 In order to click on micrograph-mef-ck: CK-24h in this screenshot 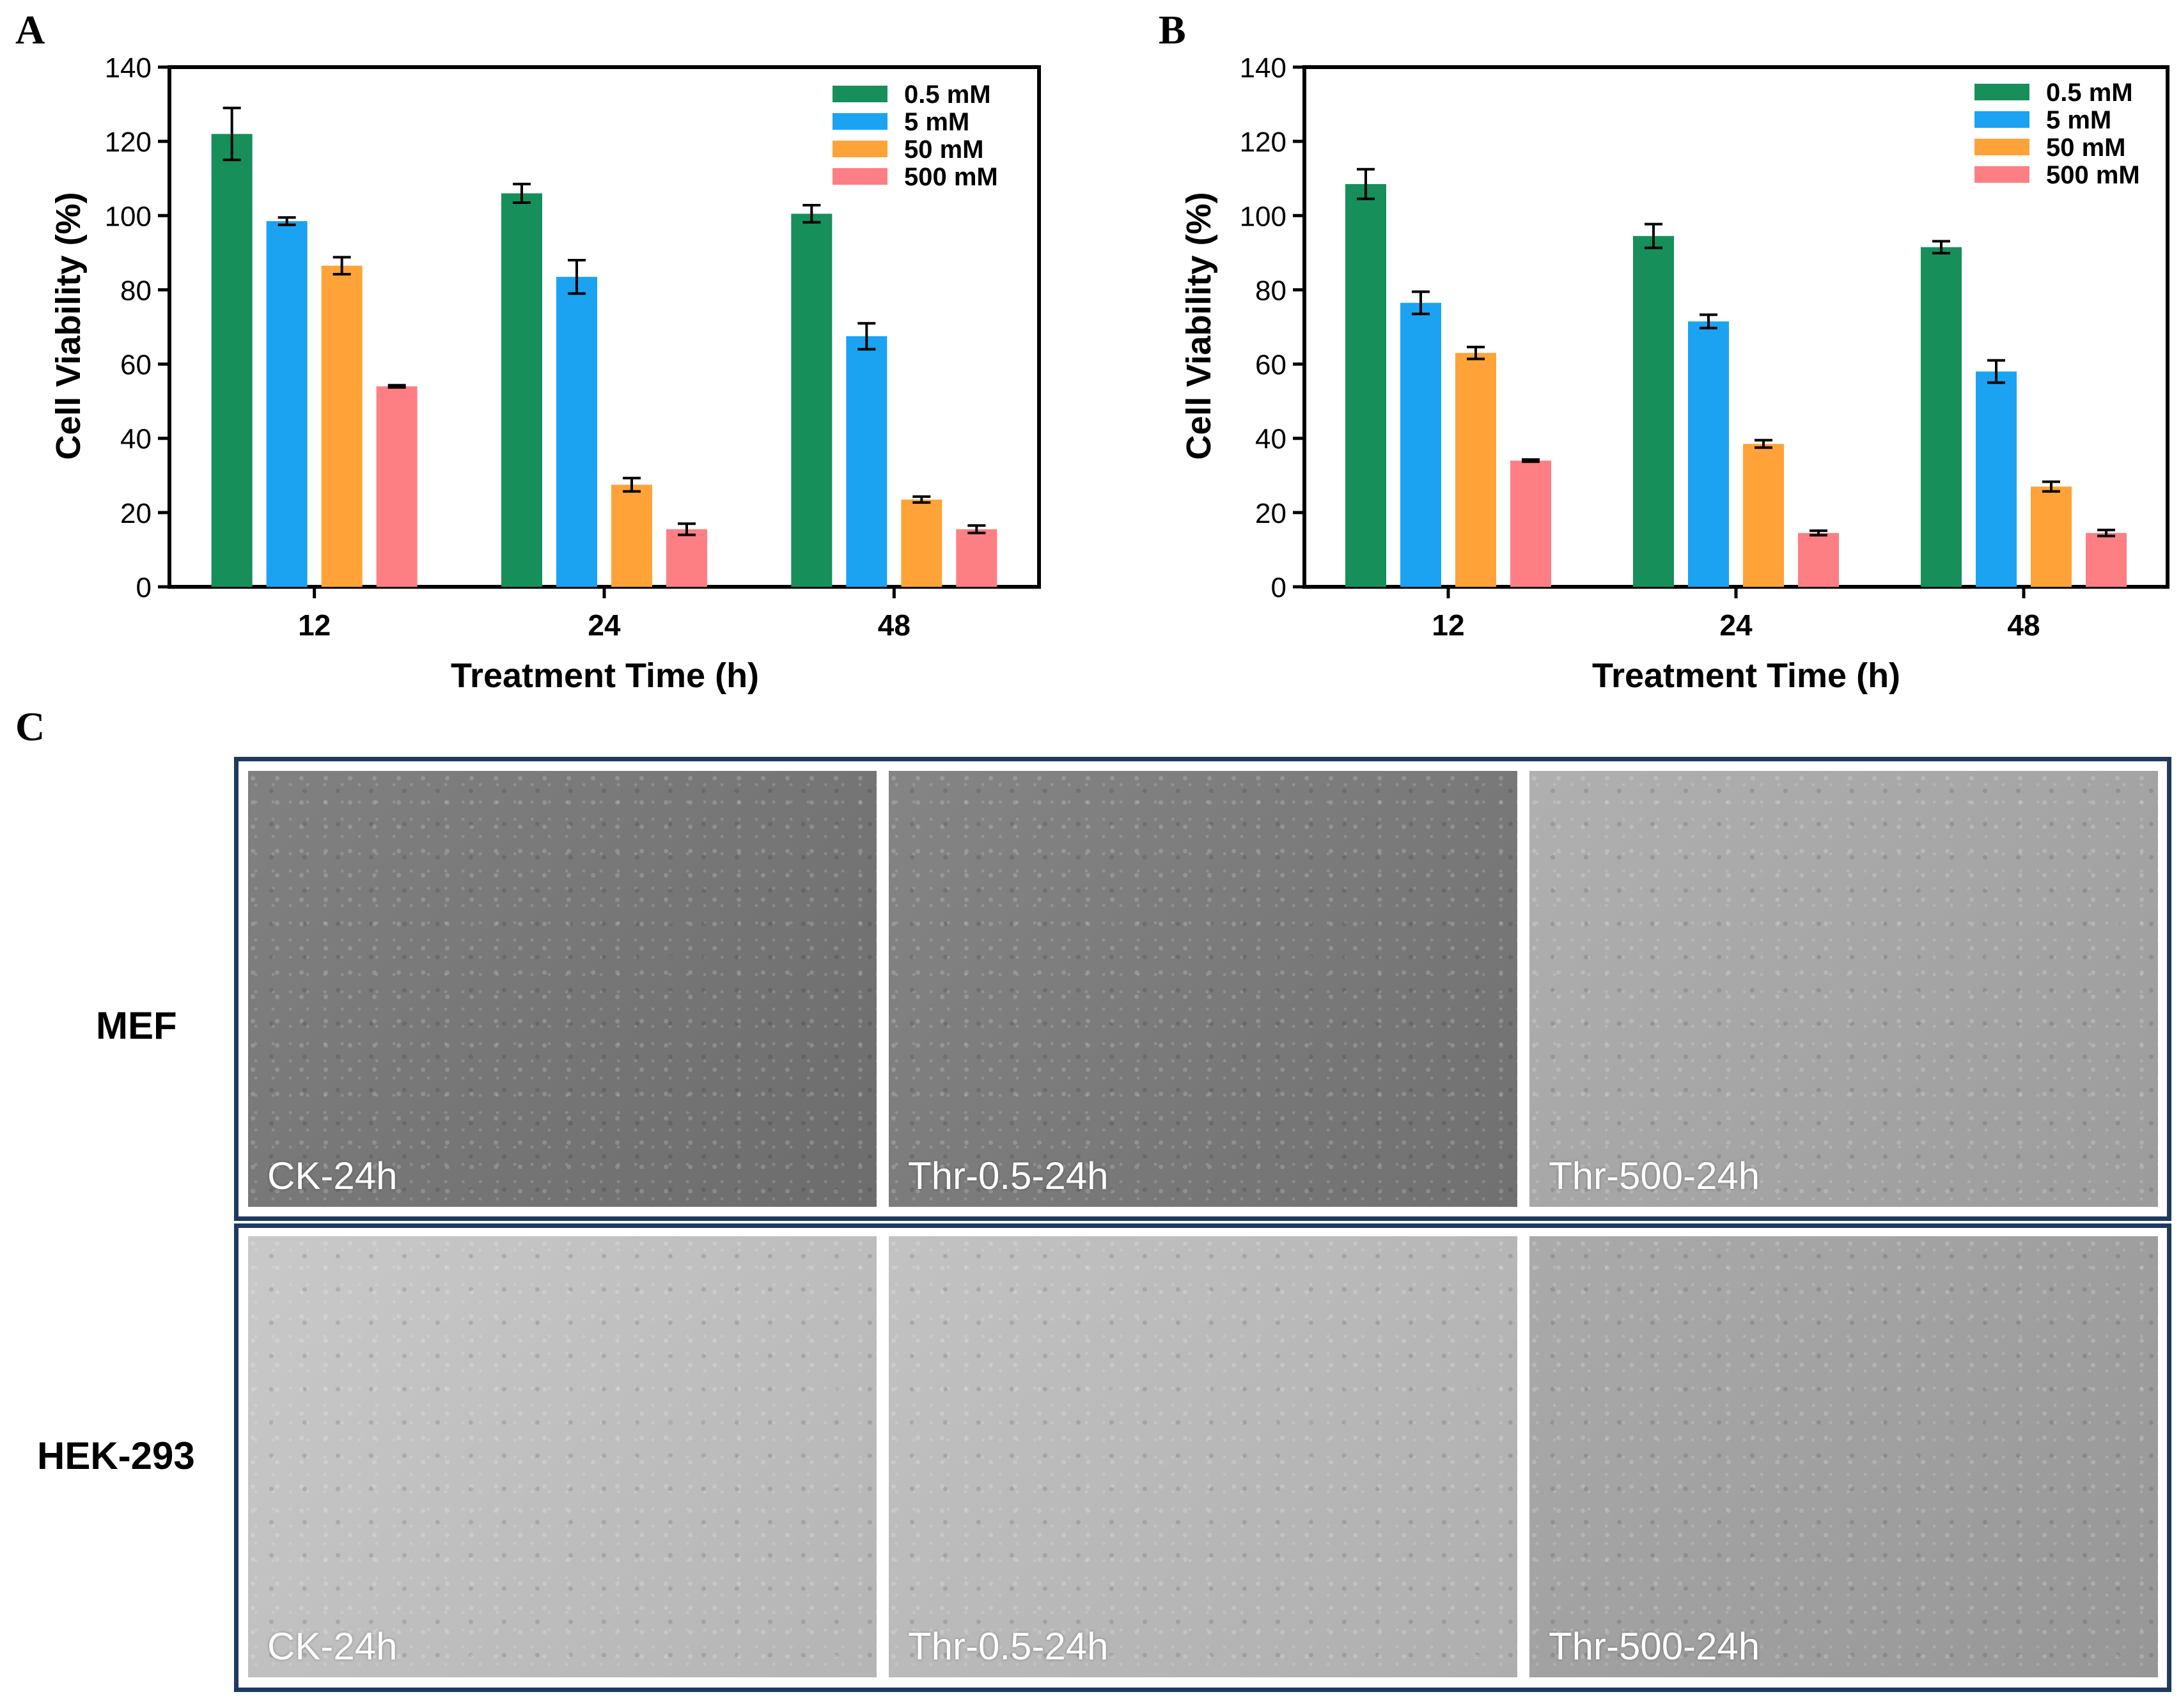, I will do `click(562, 989)`.